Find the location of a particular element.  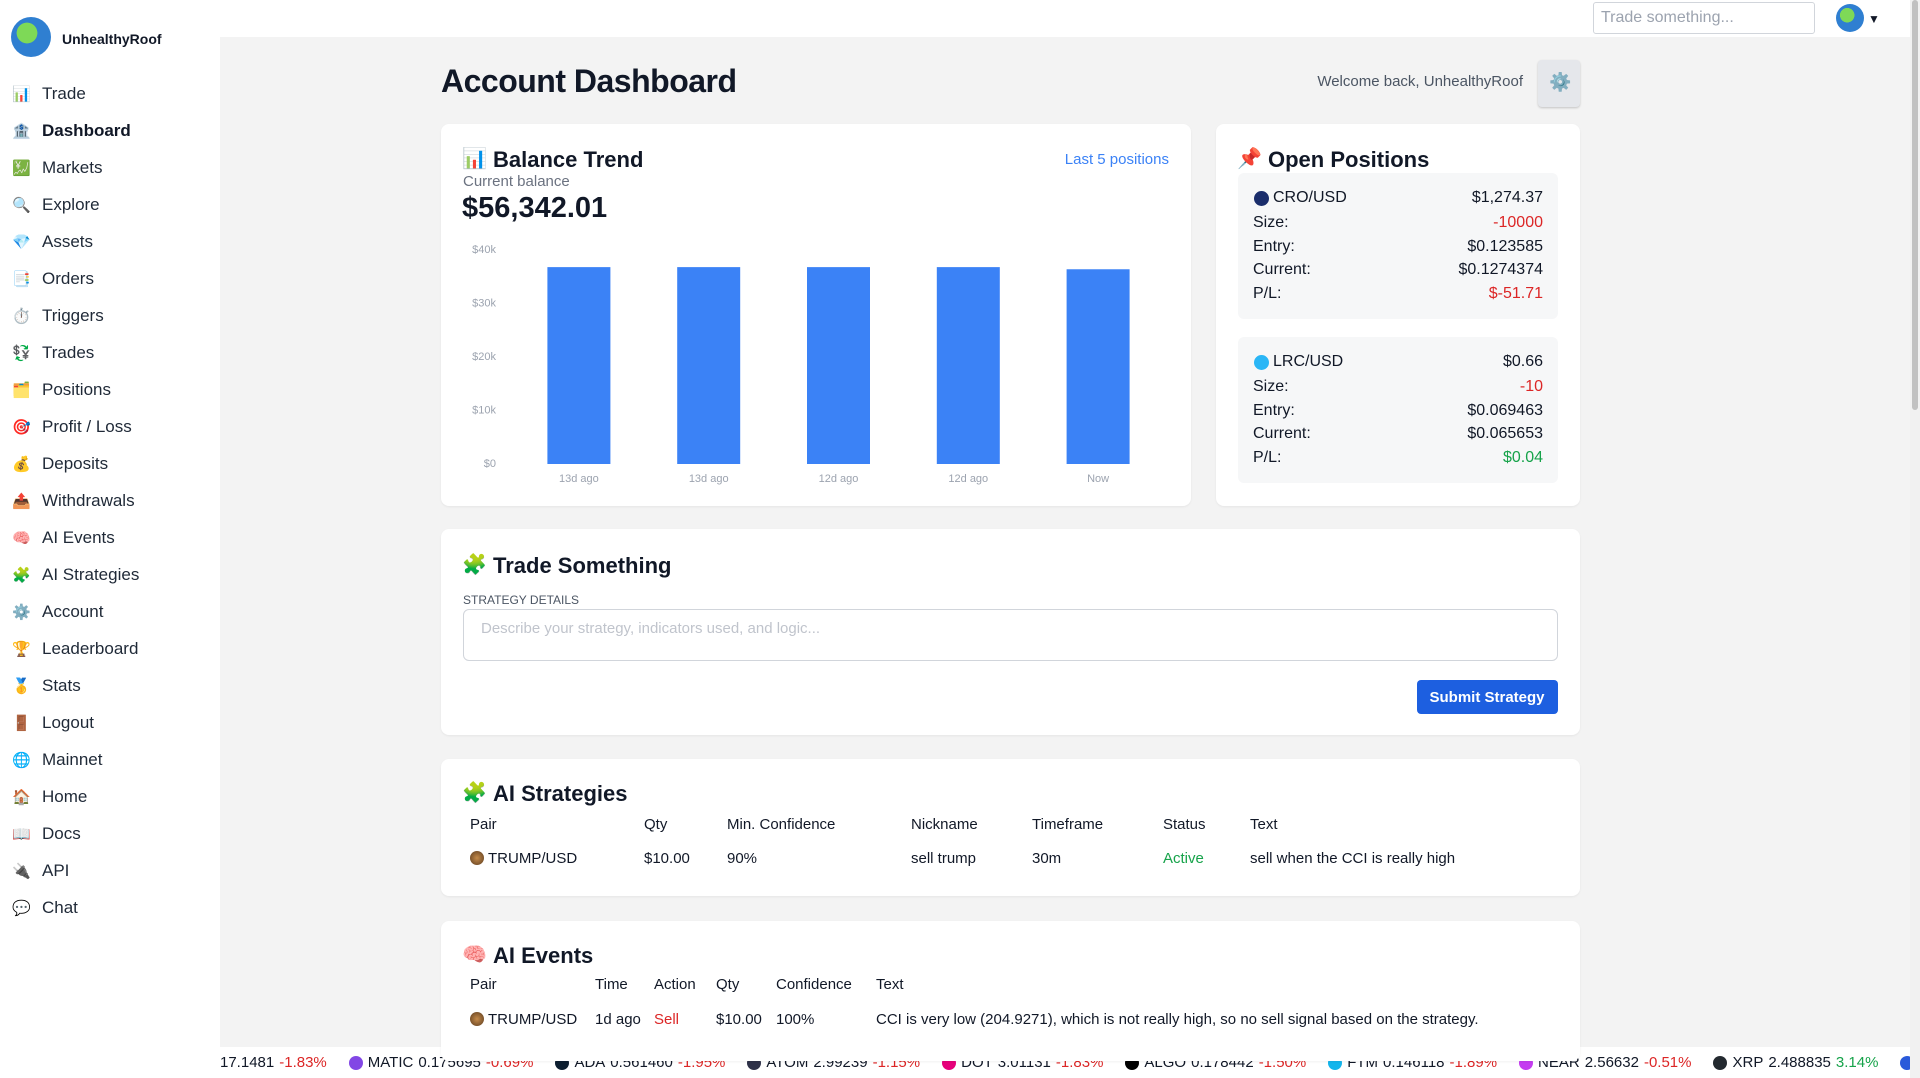

nav-link: Account is located at coordinates (73, 611).